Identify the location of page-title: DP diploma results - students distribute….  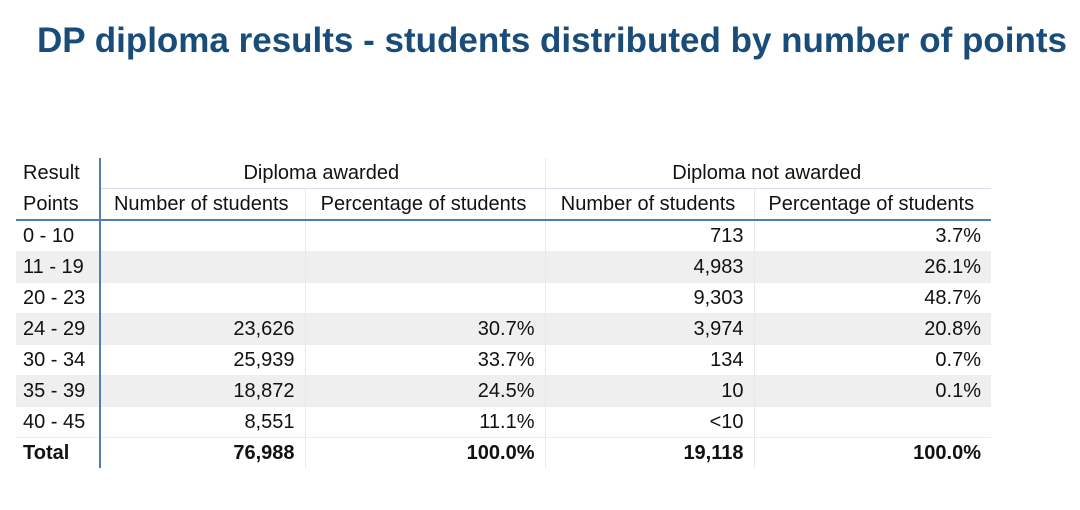
(552, 40).